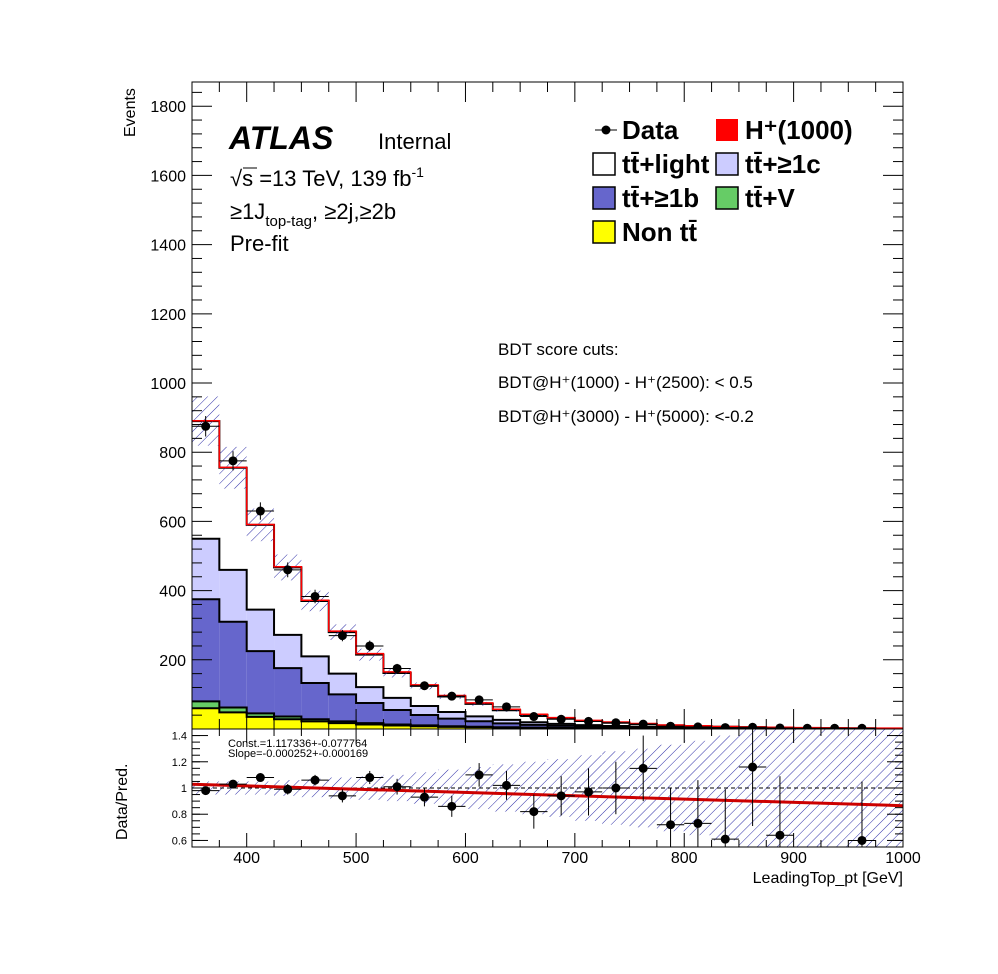 The image size is (998, 974). What do you see at coordinates (770, 198) in the screenshot?
I see `legend-label: tt̄+V` at bounding box center [770, 198].